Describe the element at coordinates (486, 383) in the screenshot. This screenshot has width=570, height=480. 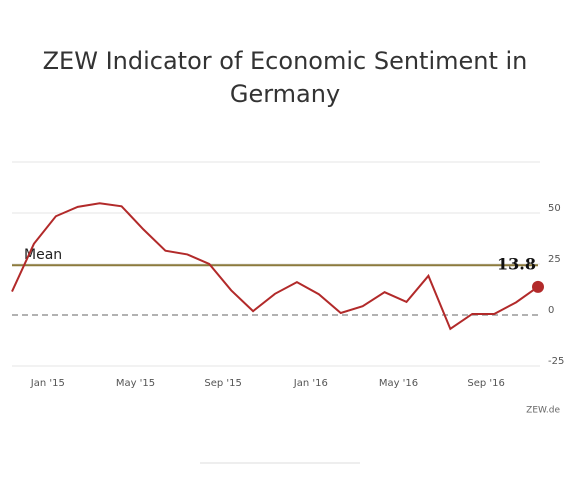
I see `x-tick-label: Sep '16` at that location.